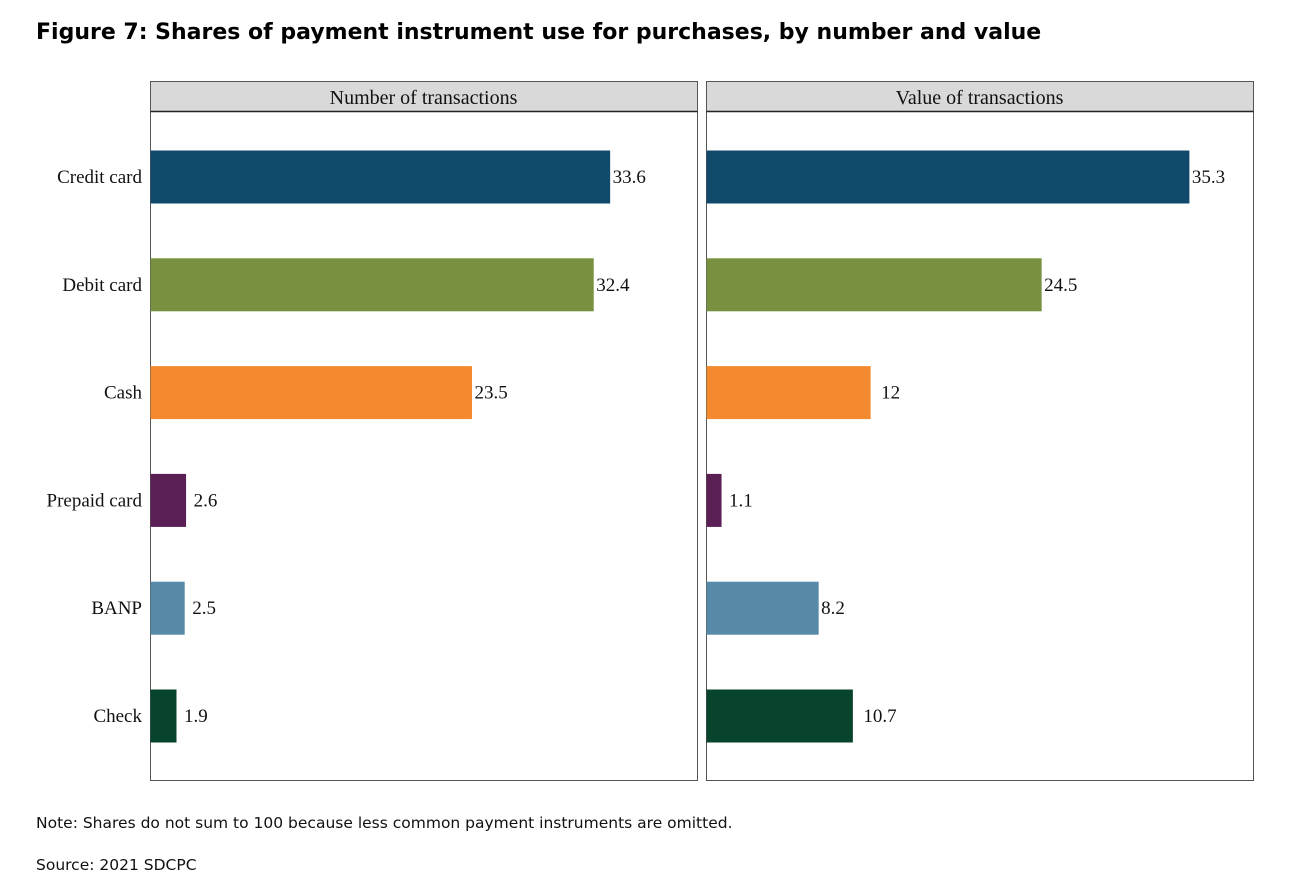 The image size is (1292, 887). I want to click on panel-1-bar-credit-card, so click(380, 177).